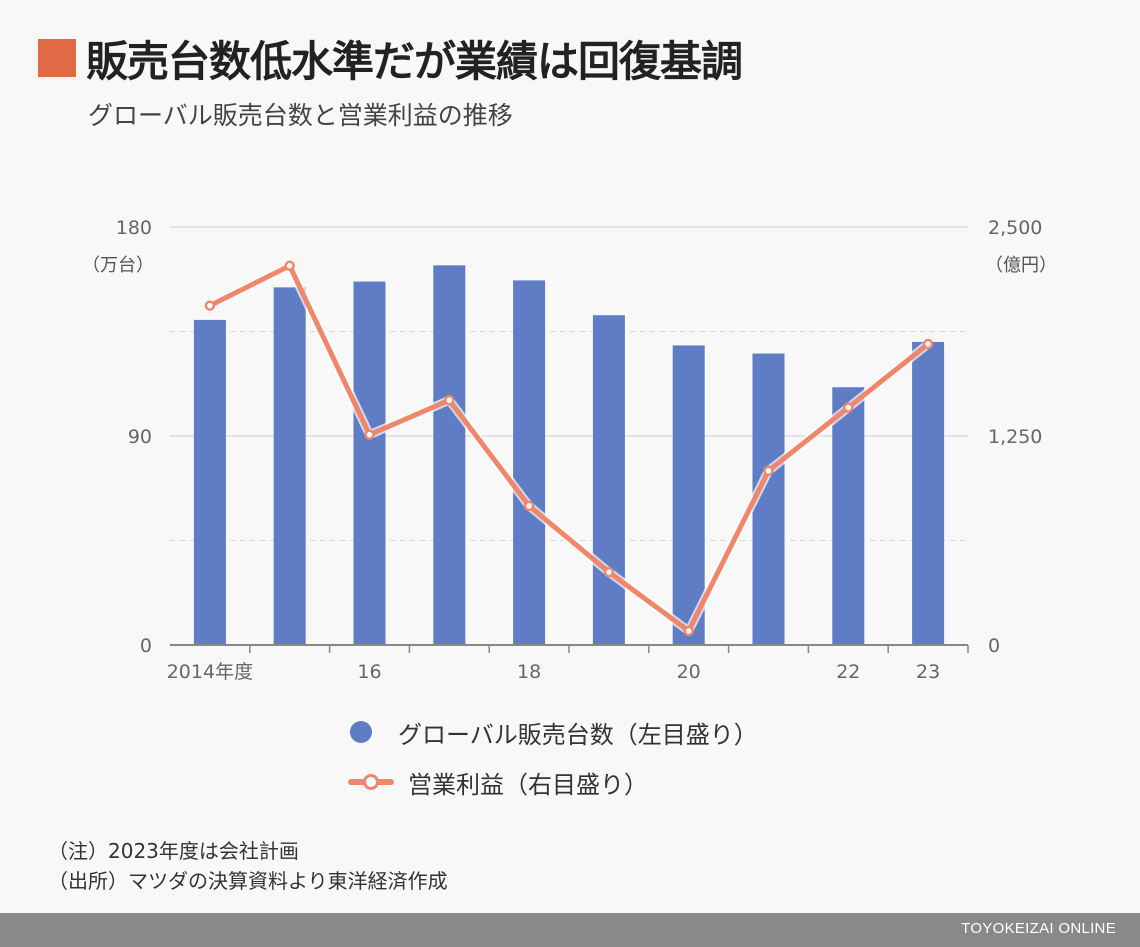 This screenshot has height=947, width=1140. What do you see at coordinates (1015, 228) in the screenshot?
I see `right-tick-label: 2,500` at bounding box center [1015, 228].